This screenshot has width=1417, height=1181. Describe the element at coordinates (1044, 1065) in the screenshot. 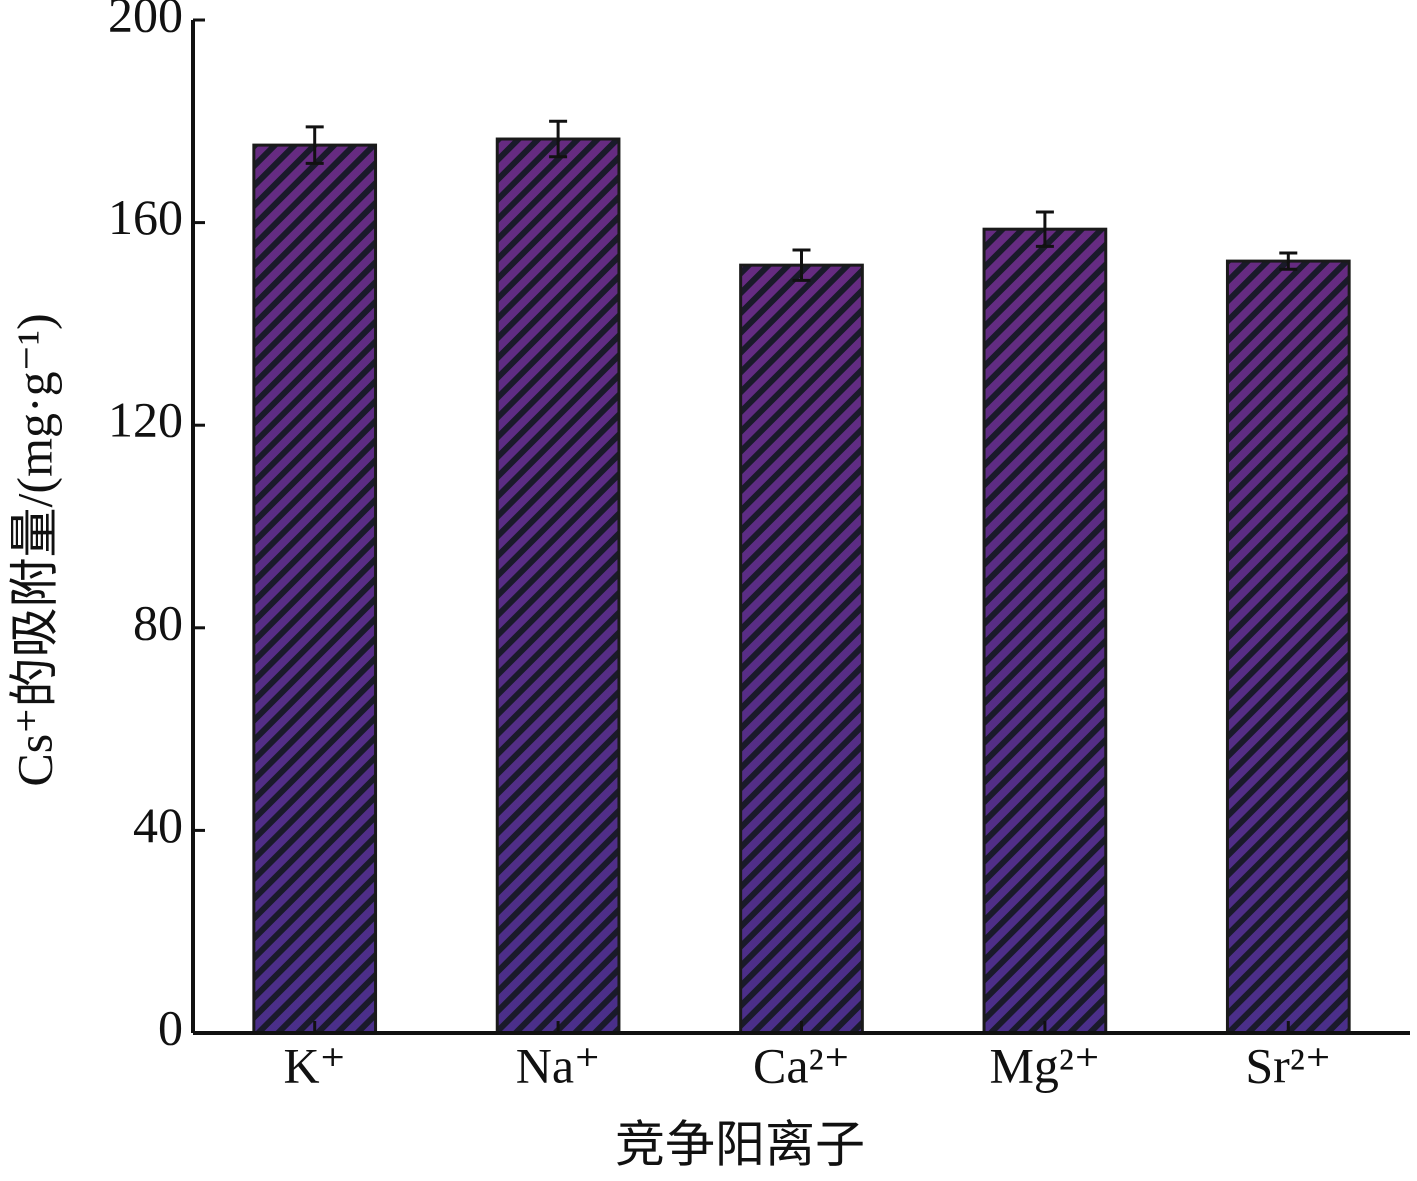

I see `x-tick-label: Mg²⁺` at that location.